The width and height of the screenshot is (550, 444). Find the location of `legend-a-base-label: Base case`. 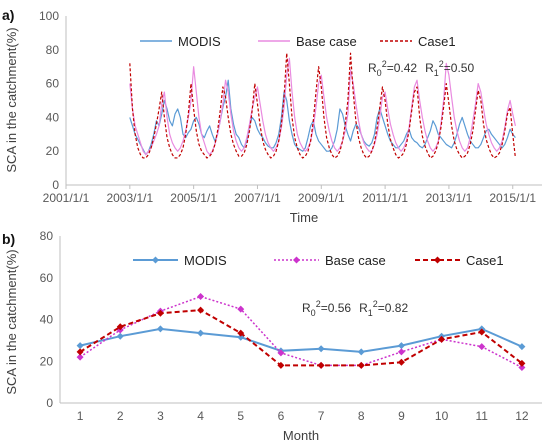

legend-a-base-label: Base case is located at coordinates (326, 41).